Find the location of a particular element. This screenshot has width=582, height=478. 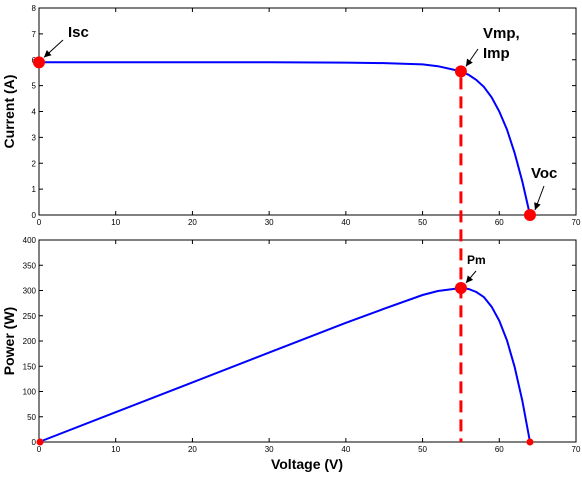

cur-y-tick-label: 3 is located at coordinates (34, 137).